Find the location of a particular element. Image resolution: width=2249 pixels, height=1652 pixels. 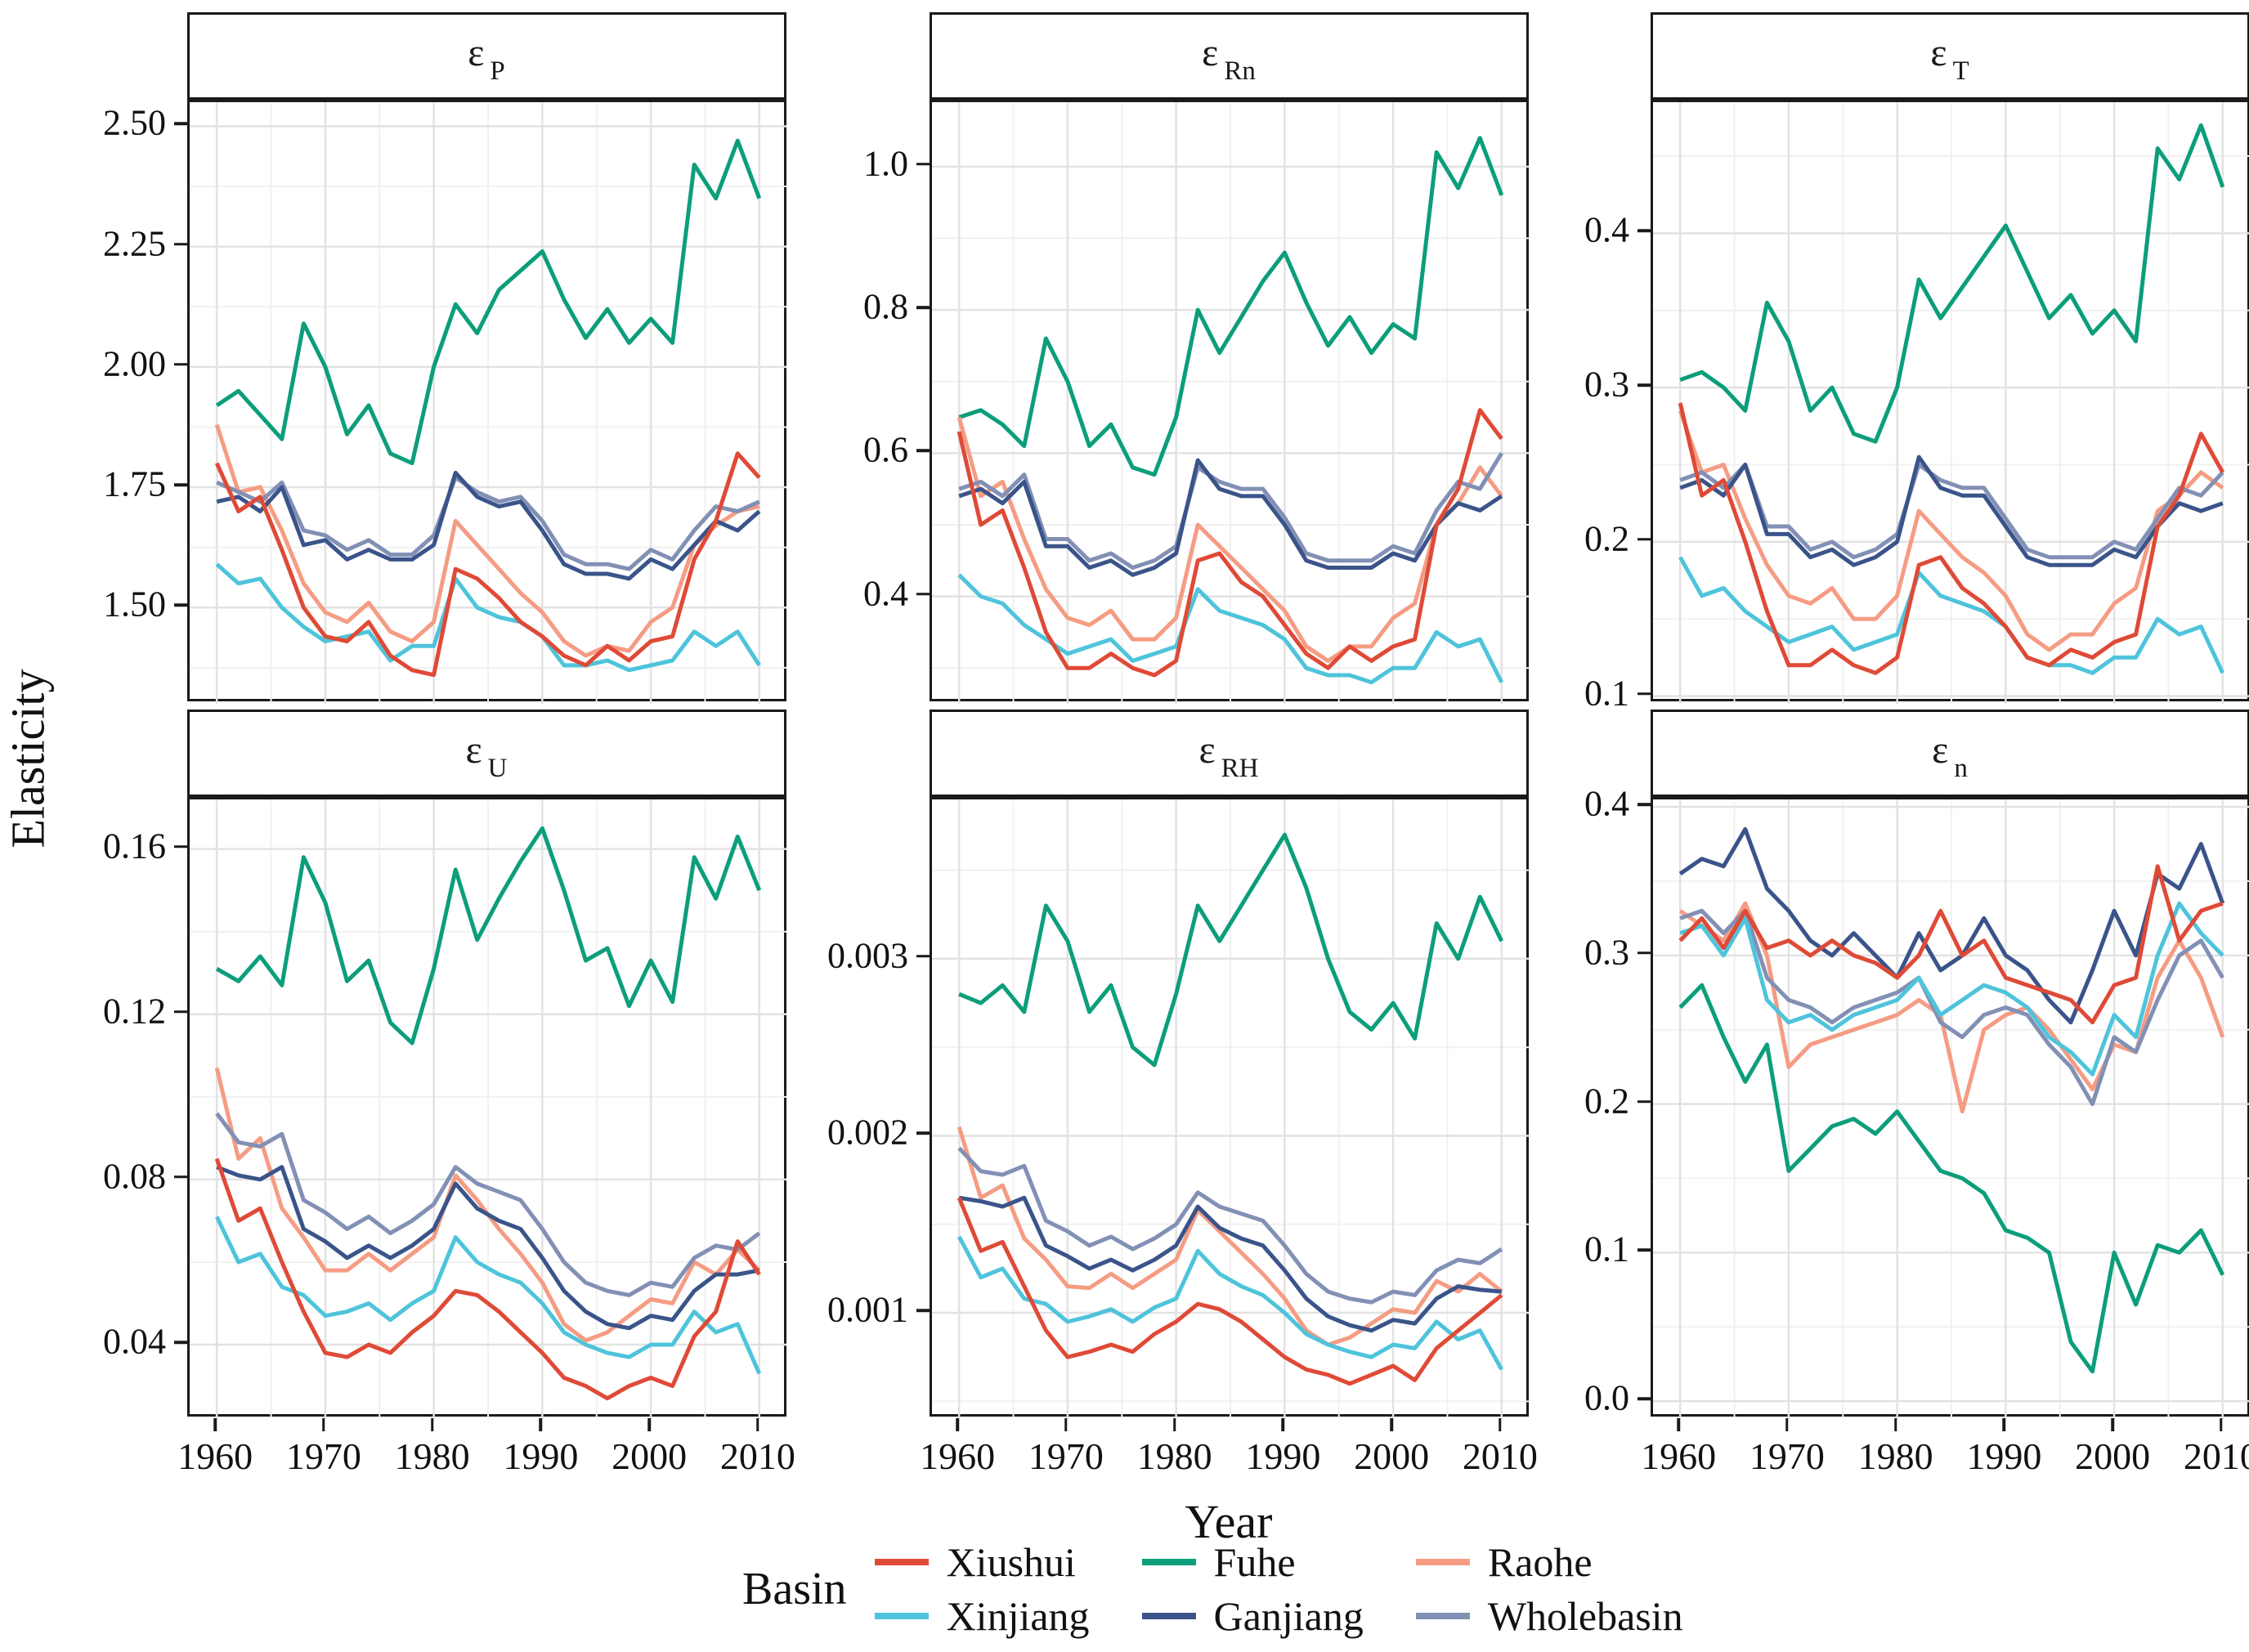

series-raohe-eRH is located at coordinates (1230, 1236).